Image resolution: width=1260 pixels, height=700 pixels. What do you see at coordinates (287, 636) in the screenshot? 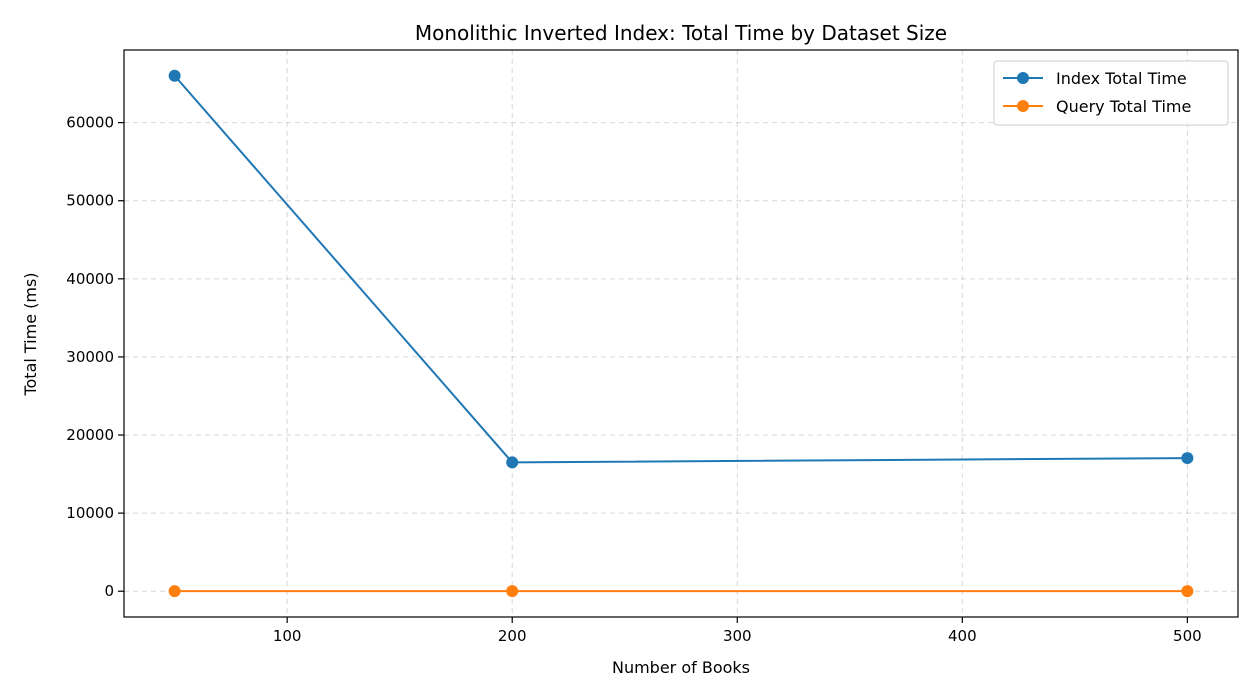
I see `x-tick-label: 100` at bounding box center [287, 636].